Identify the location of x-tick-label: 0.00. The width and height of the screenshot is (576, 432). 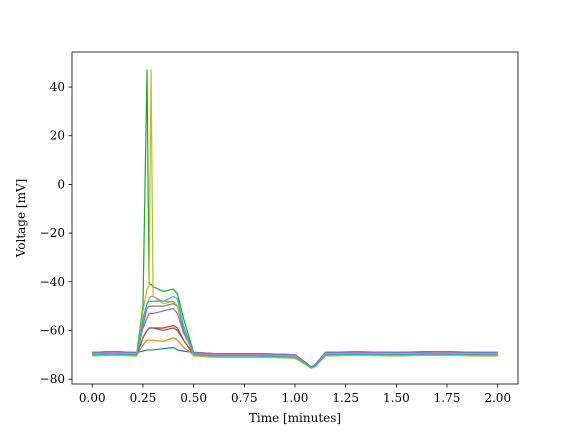
(92, 398).